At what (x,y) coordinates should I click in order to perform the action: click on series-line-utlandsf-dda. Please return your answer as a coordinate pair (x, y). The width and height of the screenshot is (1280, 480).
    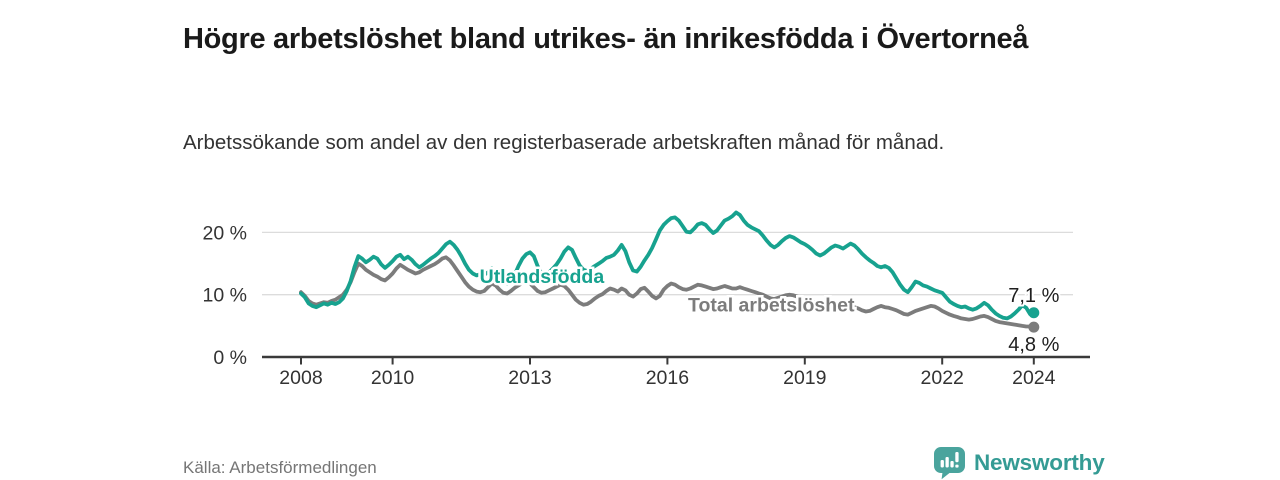
    Looking at the image, I should click on (667, 265).